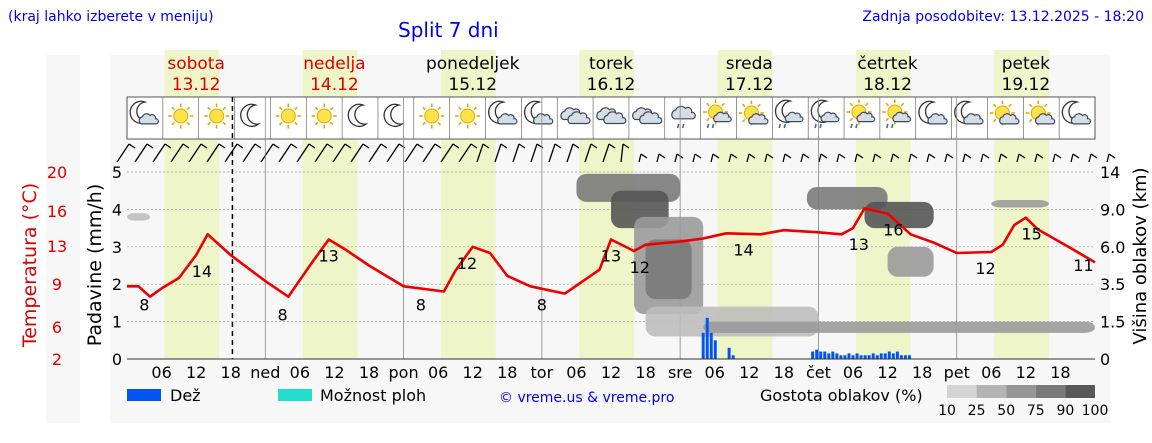 This screenshot has height=443, width=1152. I want to click on cloud-height-tick-label: 1.5, so click(1112, 322).